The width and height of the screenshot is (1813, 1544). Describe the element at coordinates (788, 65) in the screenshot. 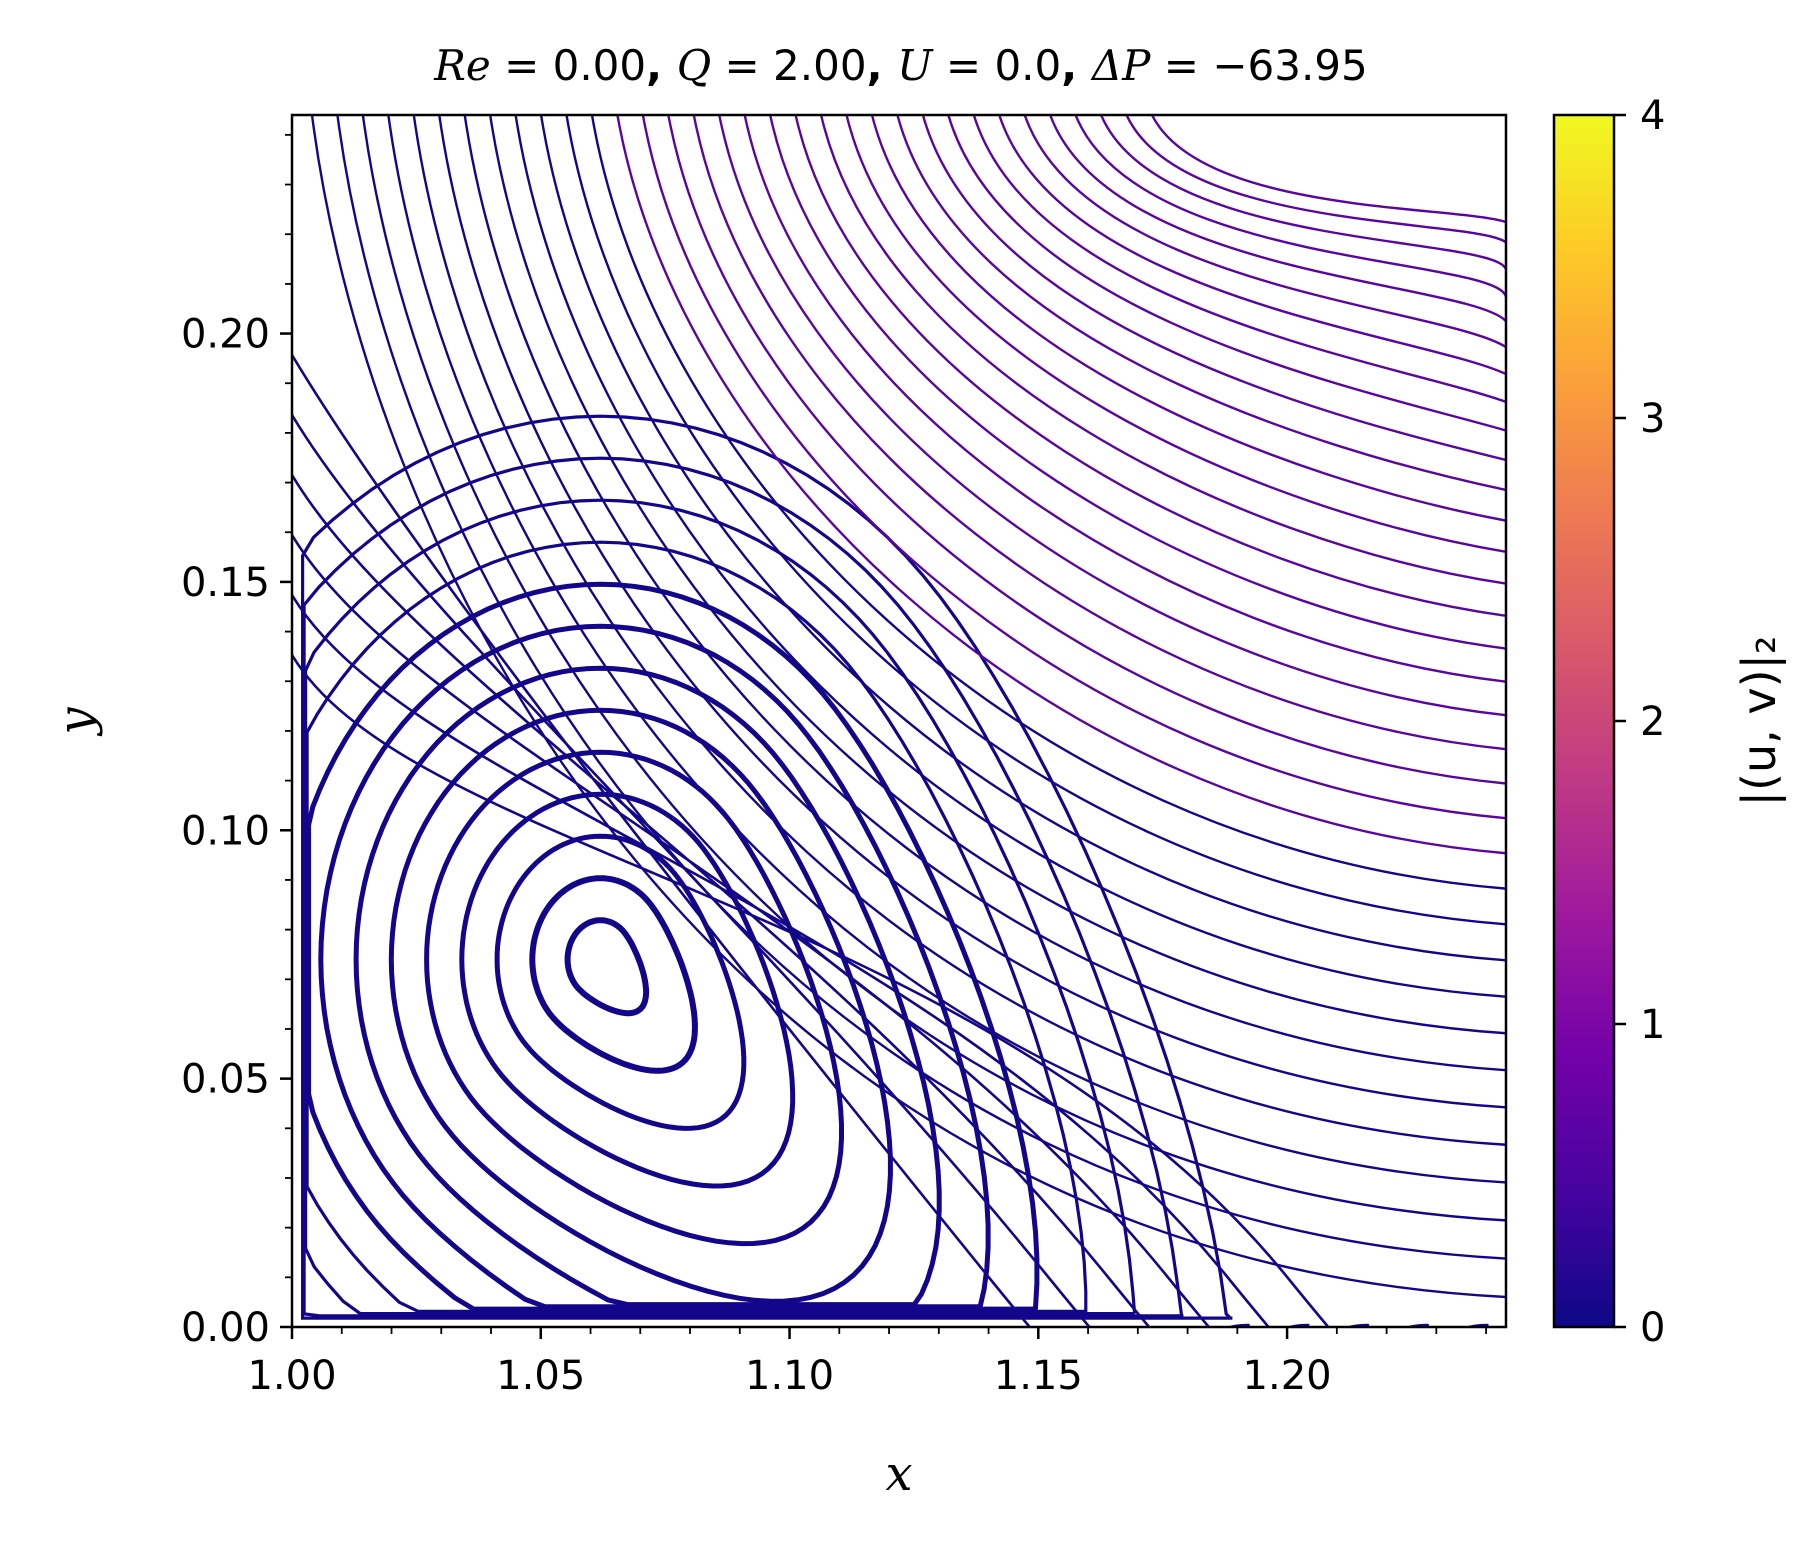

I see `title-part-4: = 2.00` at that location.